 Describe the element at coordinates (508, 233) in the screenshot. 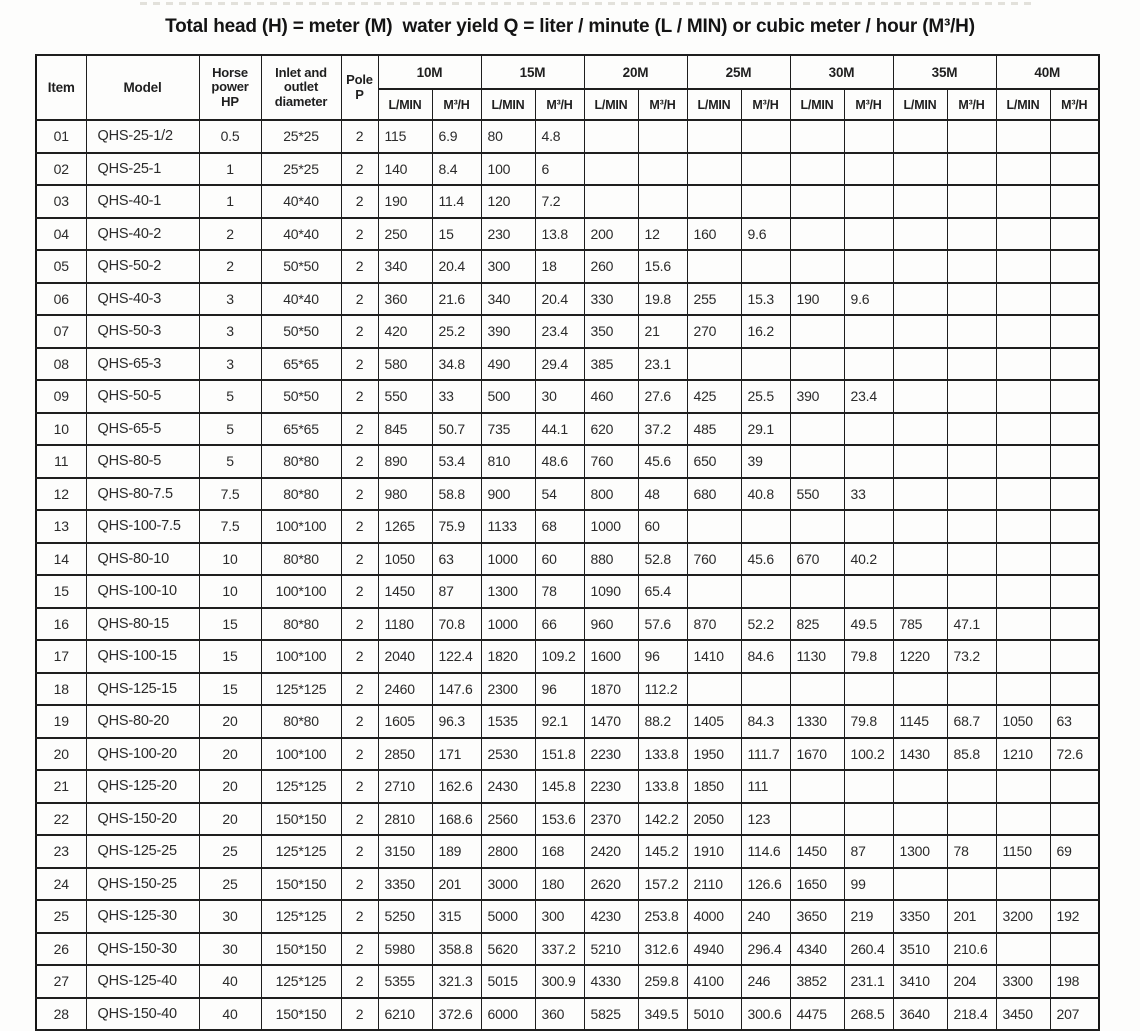

I see `lmin-cell: 230` at that location.